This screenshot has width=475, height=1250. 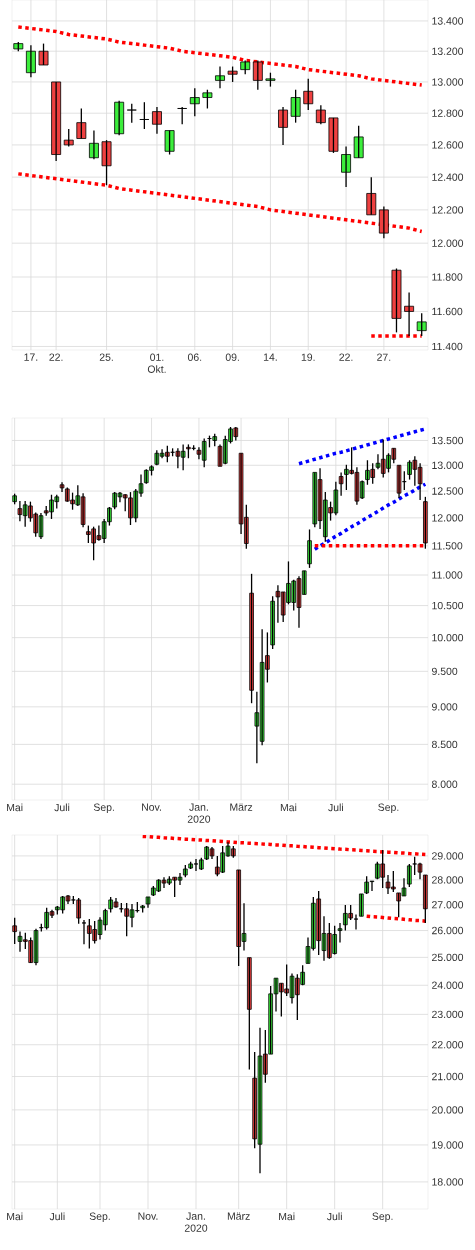 I want to click on y-tick-label: 22.000, so click(x=448, y=1045).